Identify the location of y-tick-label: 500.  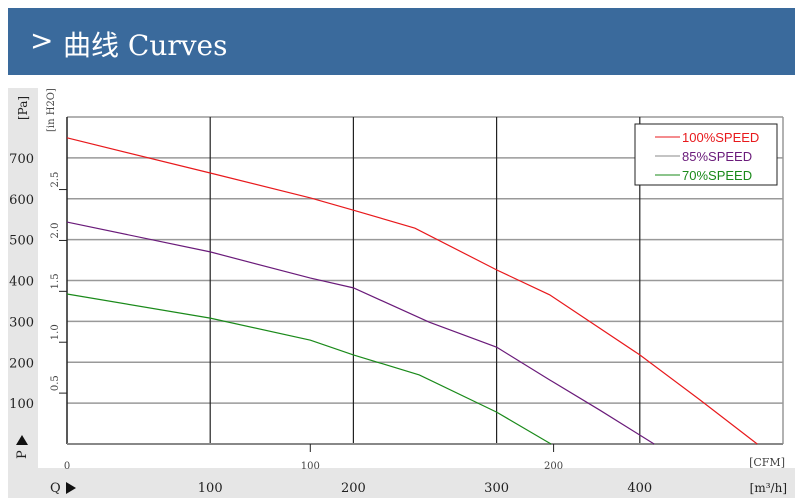
(21, 241).